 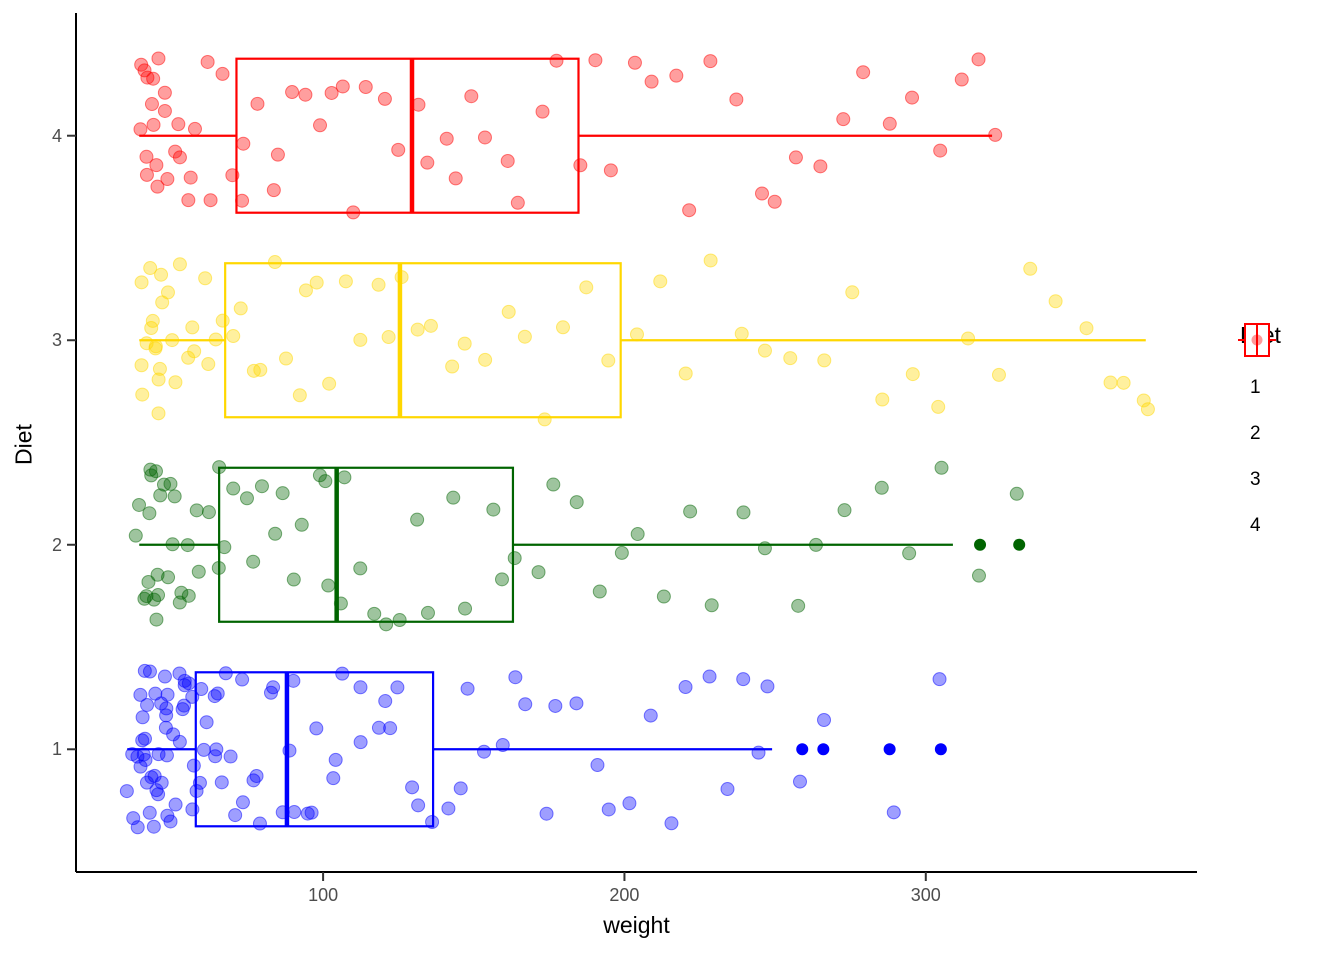 I want to click on y-tick-label: 4, so click(x=56, y=135).